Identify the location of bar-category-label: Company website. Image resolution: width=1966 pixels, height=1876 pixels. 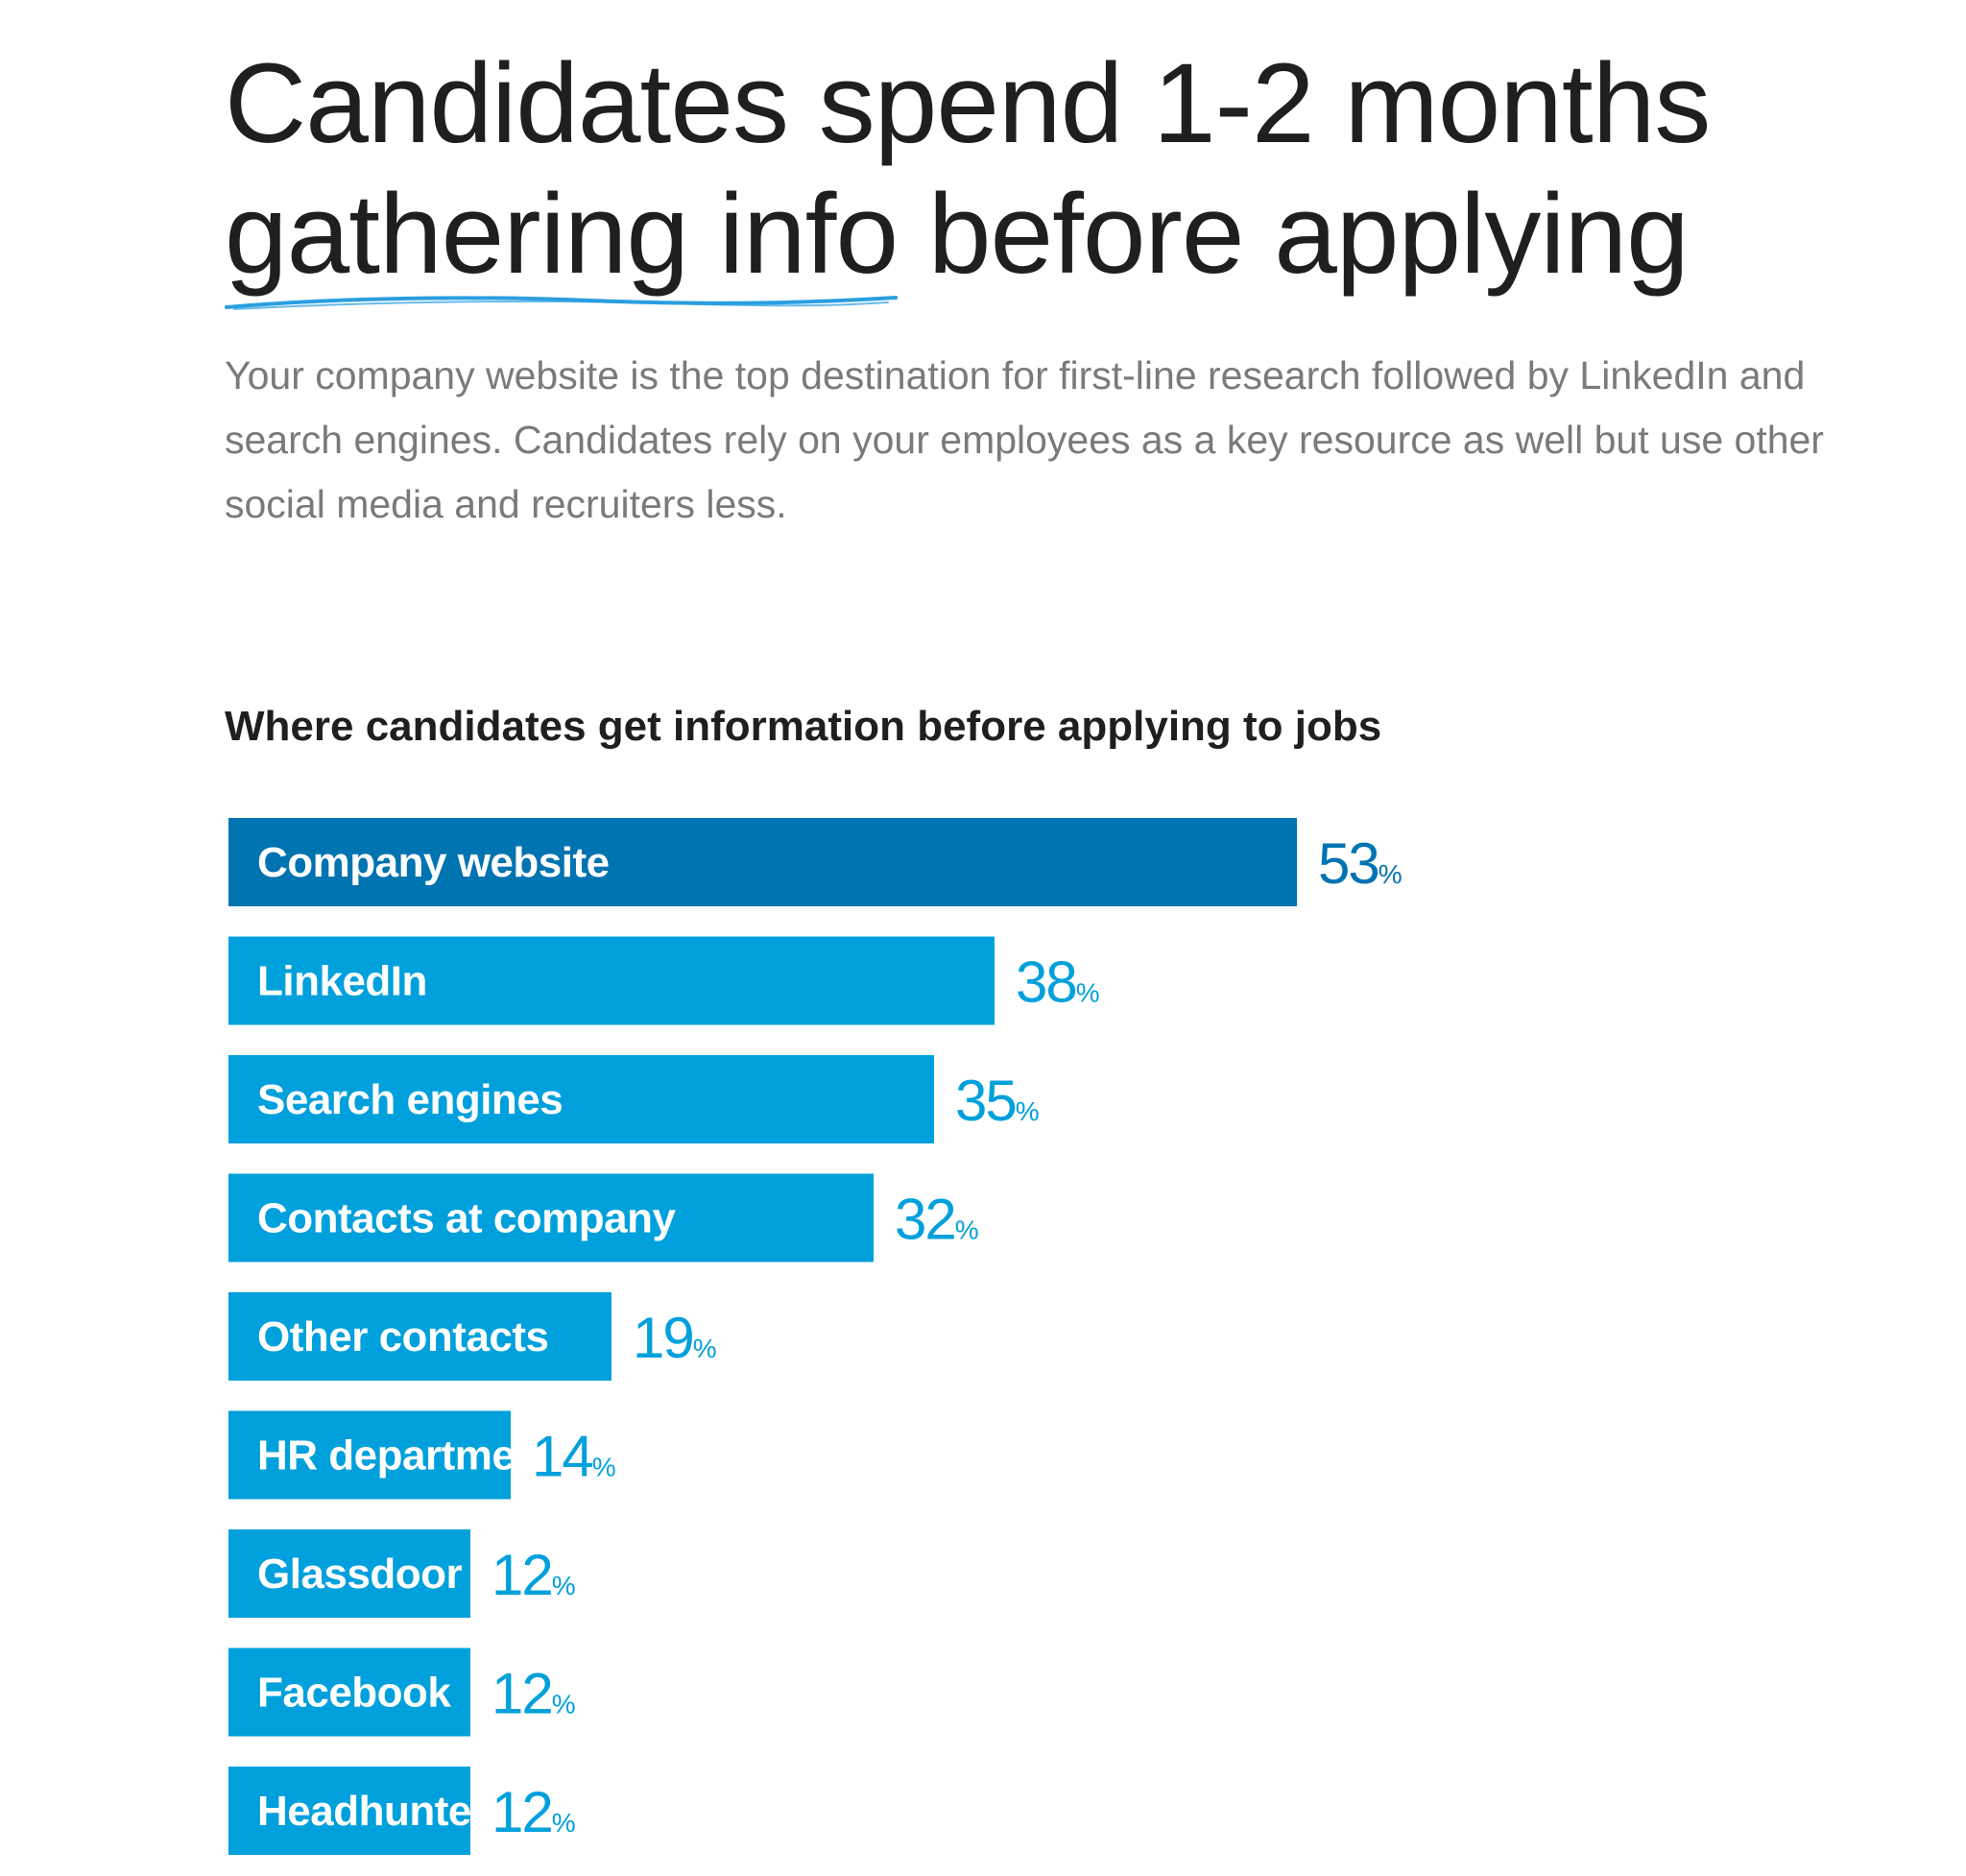
(433, 863).